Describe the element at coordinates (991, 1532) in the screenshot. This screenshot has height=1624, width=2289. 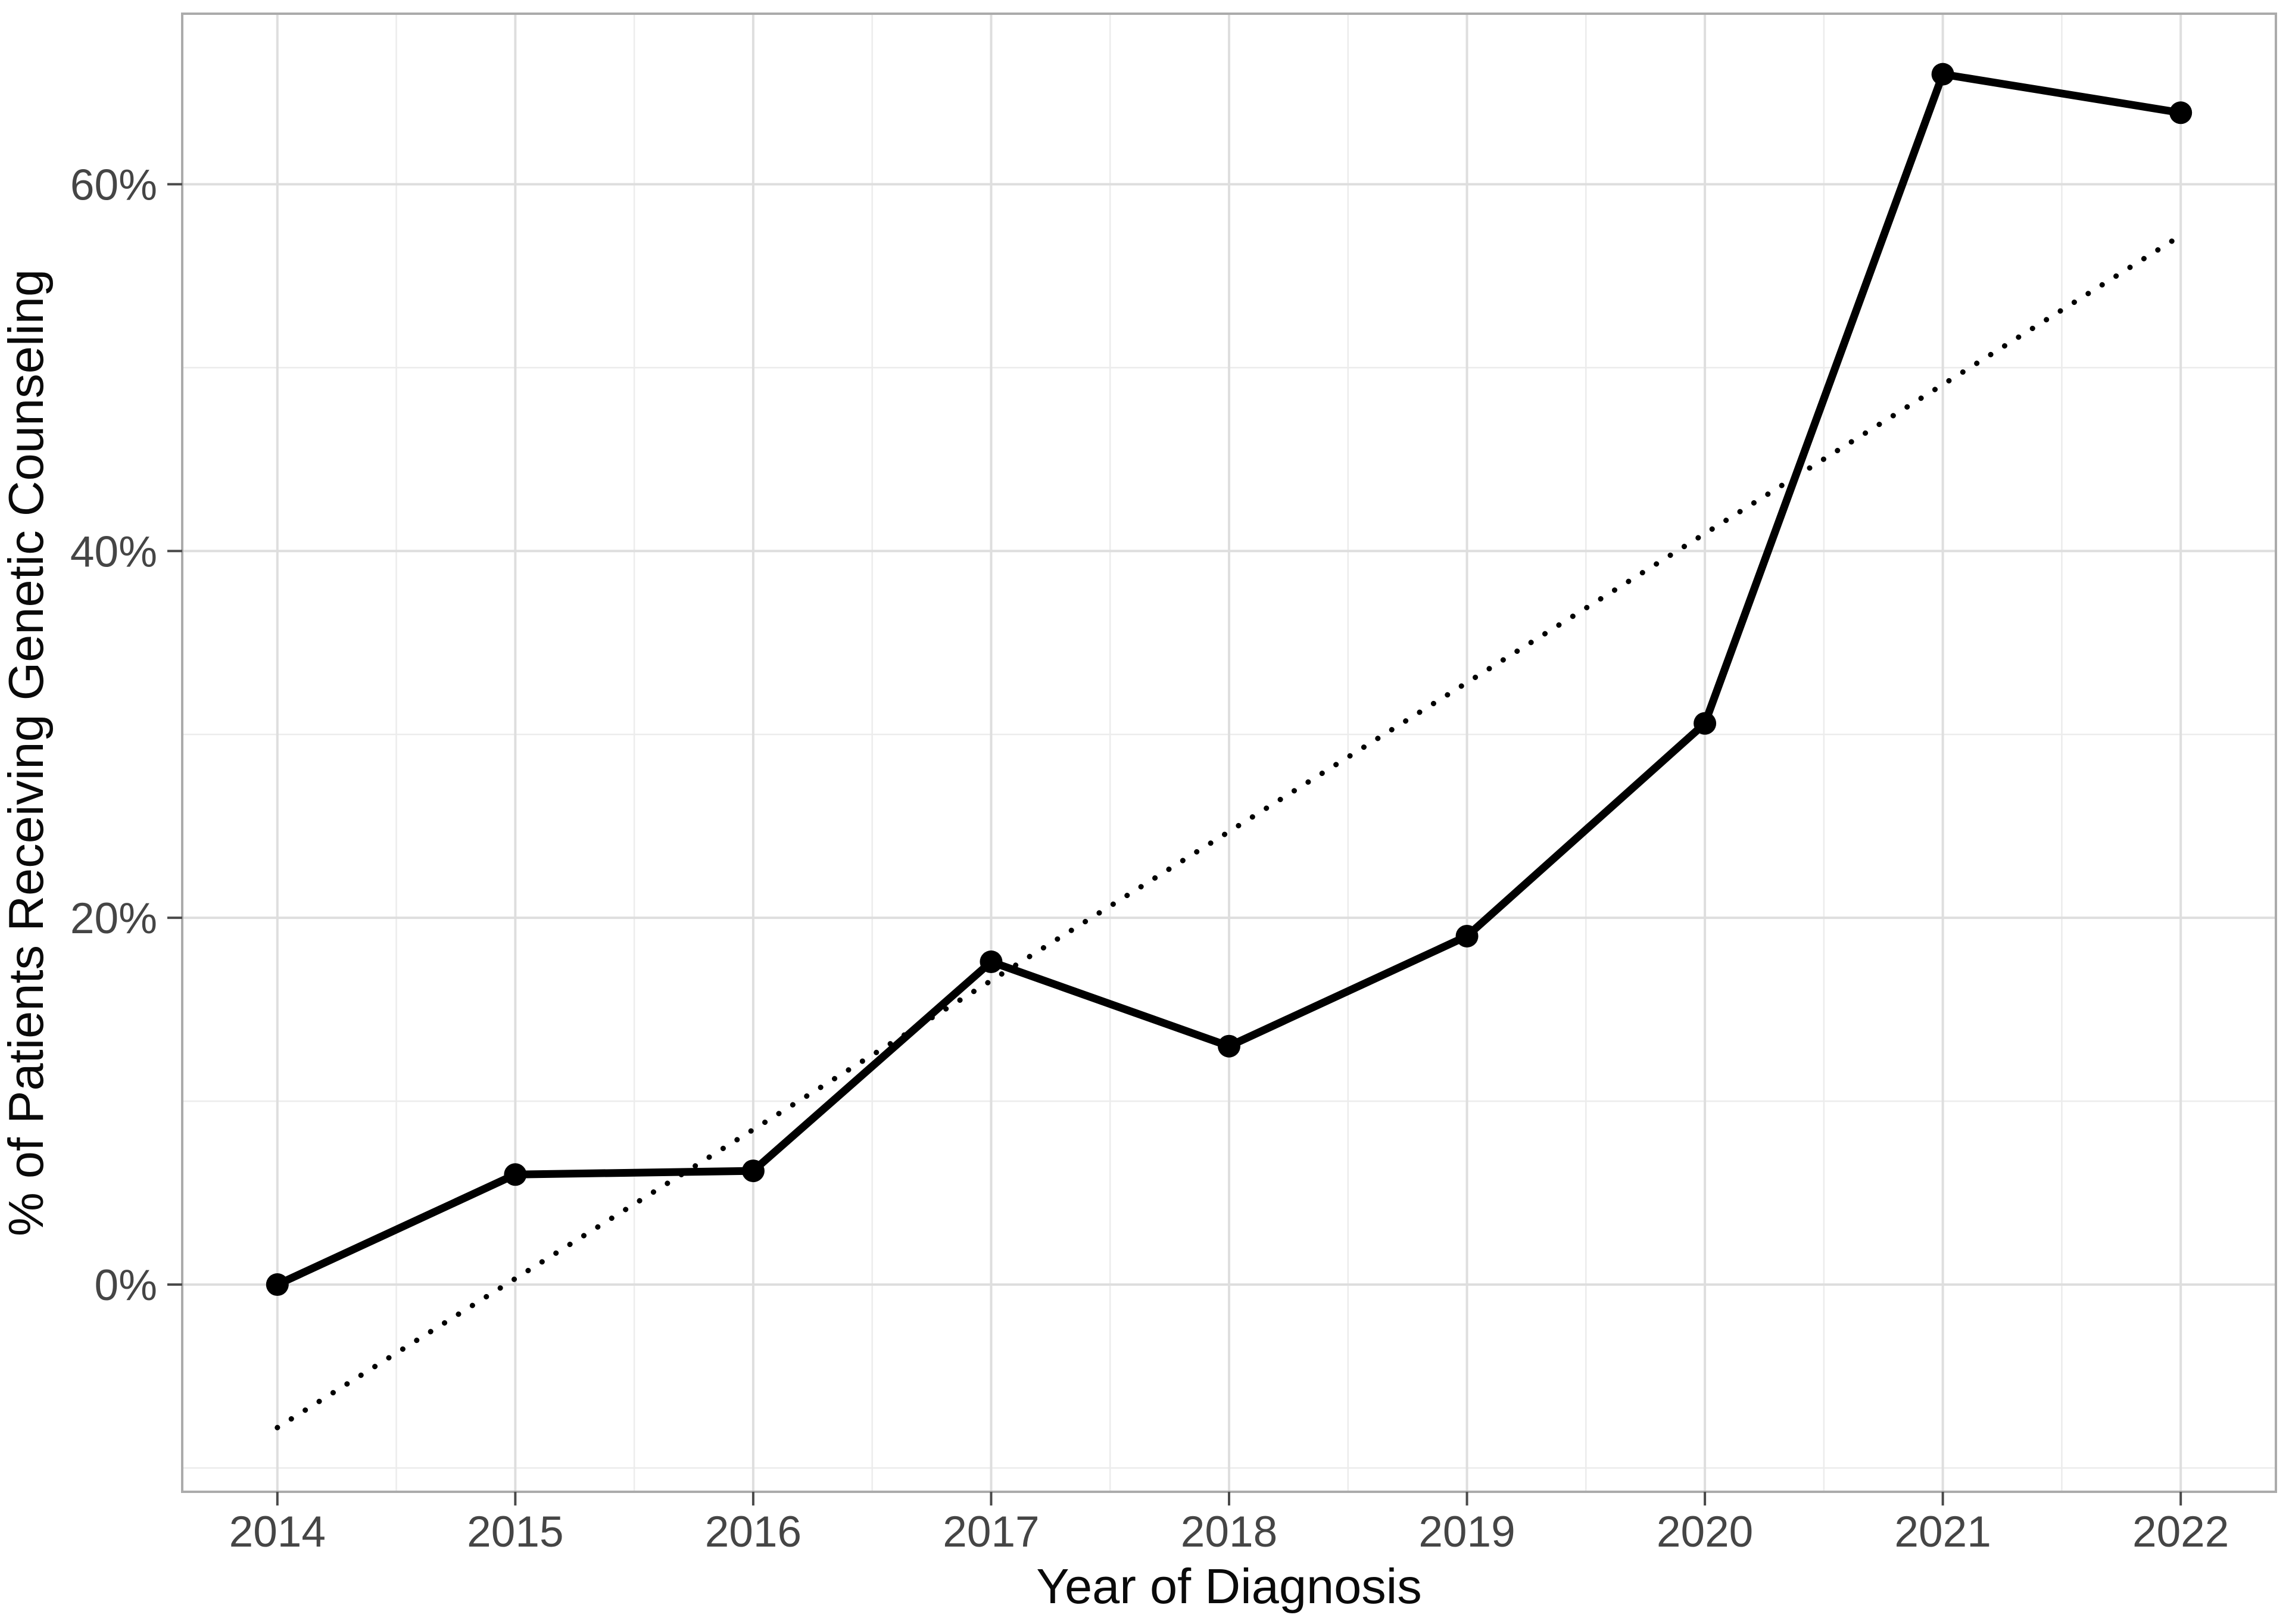
I see `x-tick-label-2017: 2017` at that location.